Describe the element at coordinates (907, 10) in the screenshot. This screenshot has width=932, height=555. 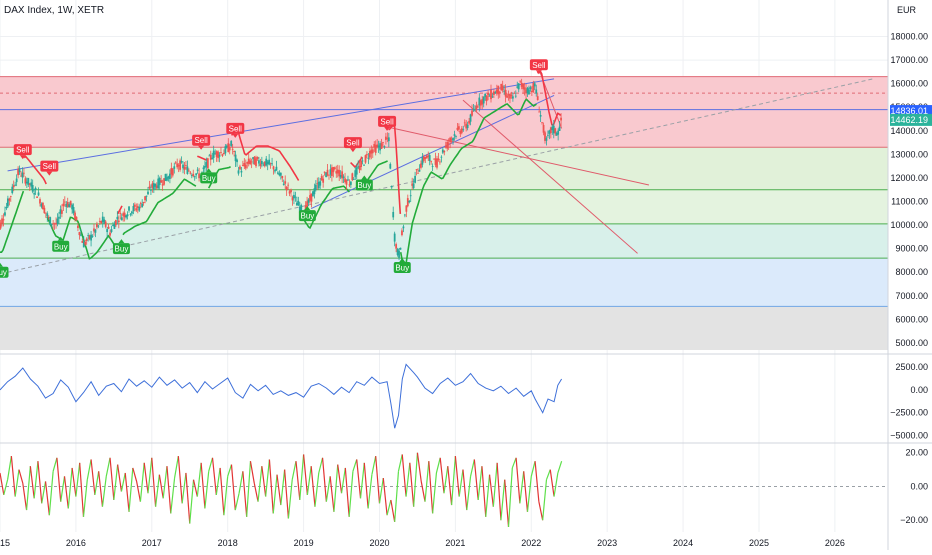
I see `currency-label: EUR` at that location.